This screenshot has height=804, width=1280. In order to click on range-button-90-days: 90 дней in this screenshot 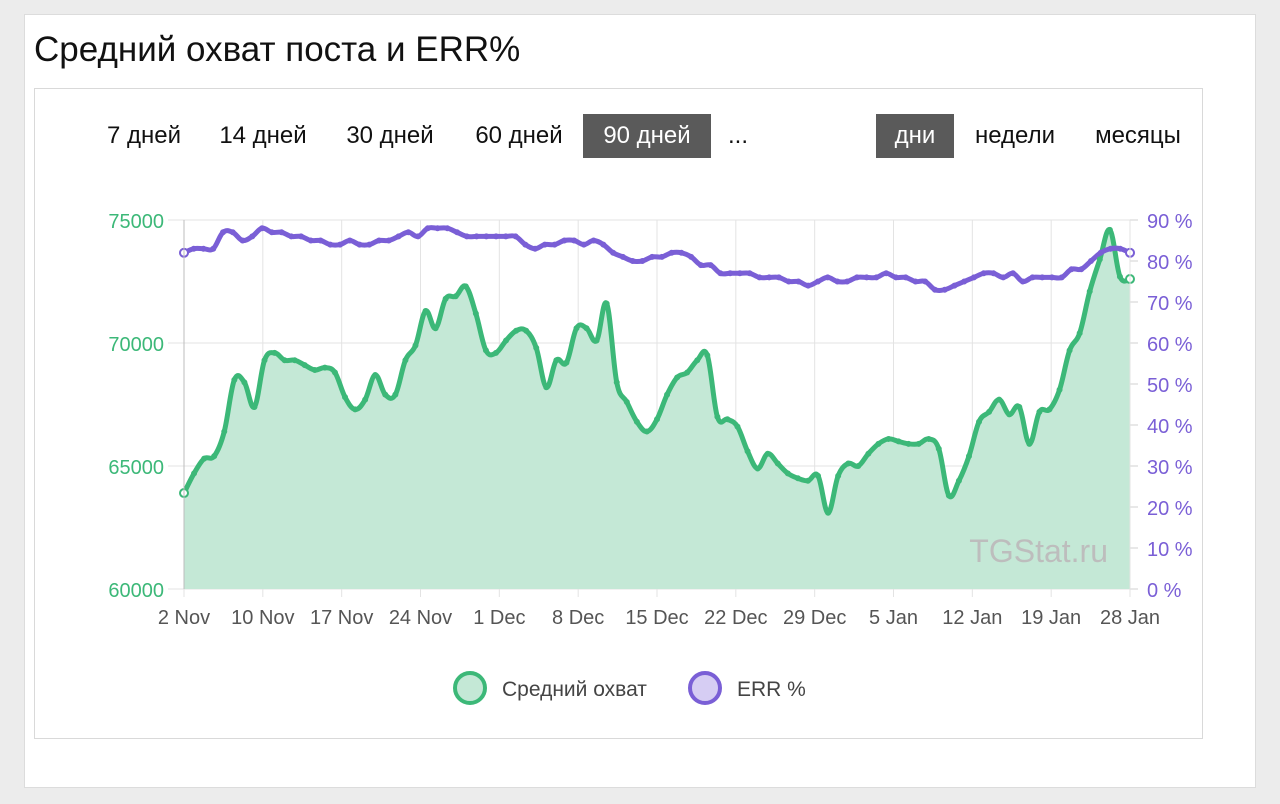, I will do `click(647, 136)`.